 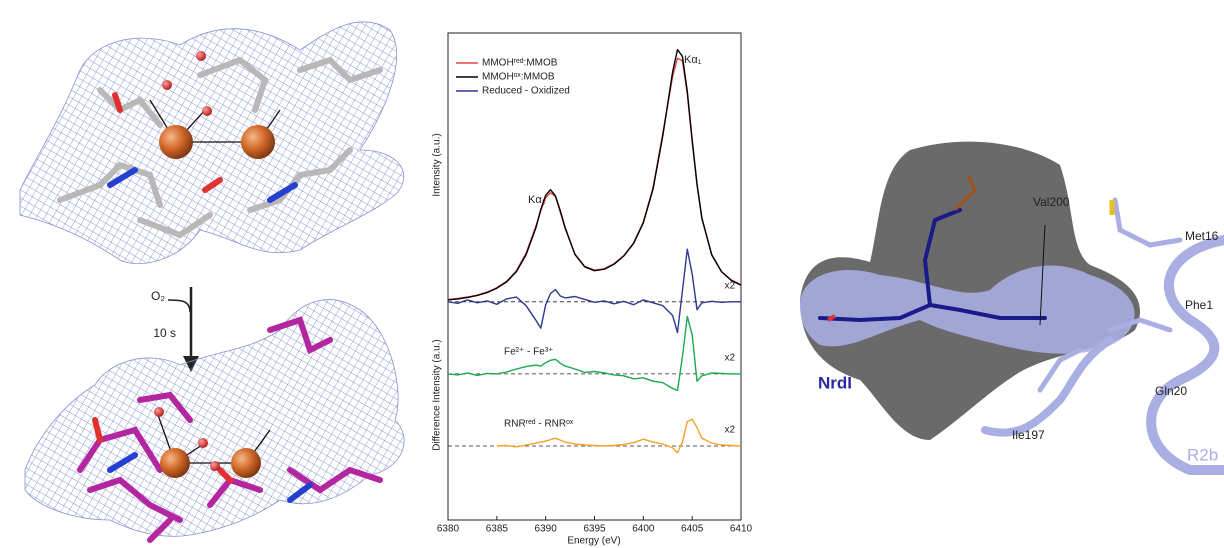 What do you see at coordinates (593, 541) in the screenshot?
I see `x-axis-label: Energy (eV)` at bounding box center [593, 541].